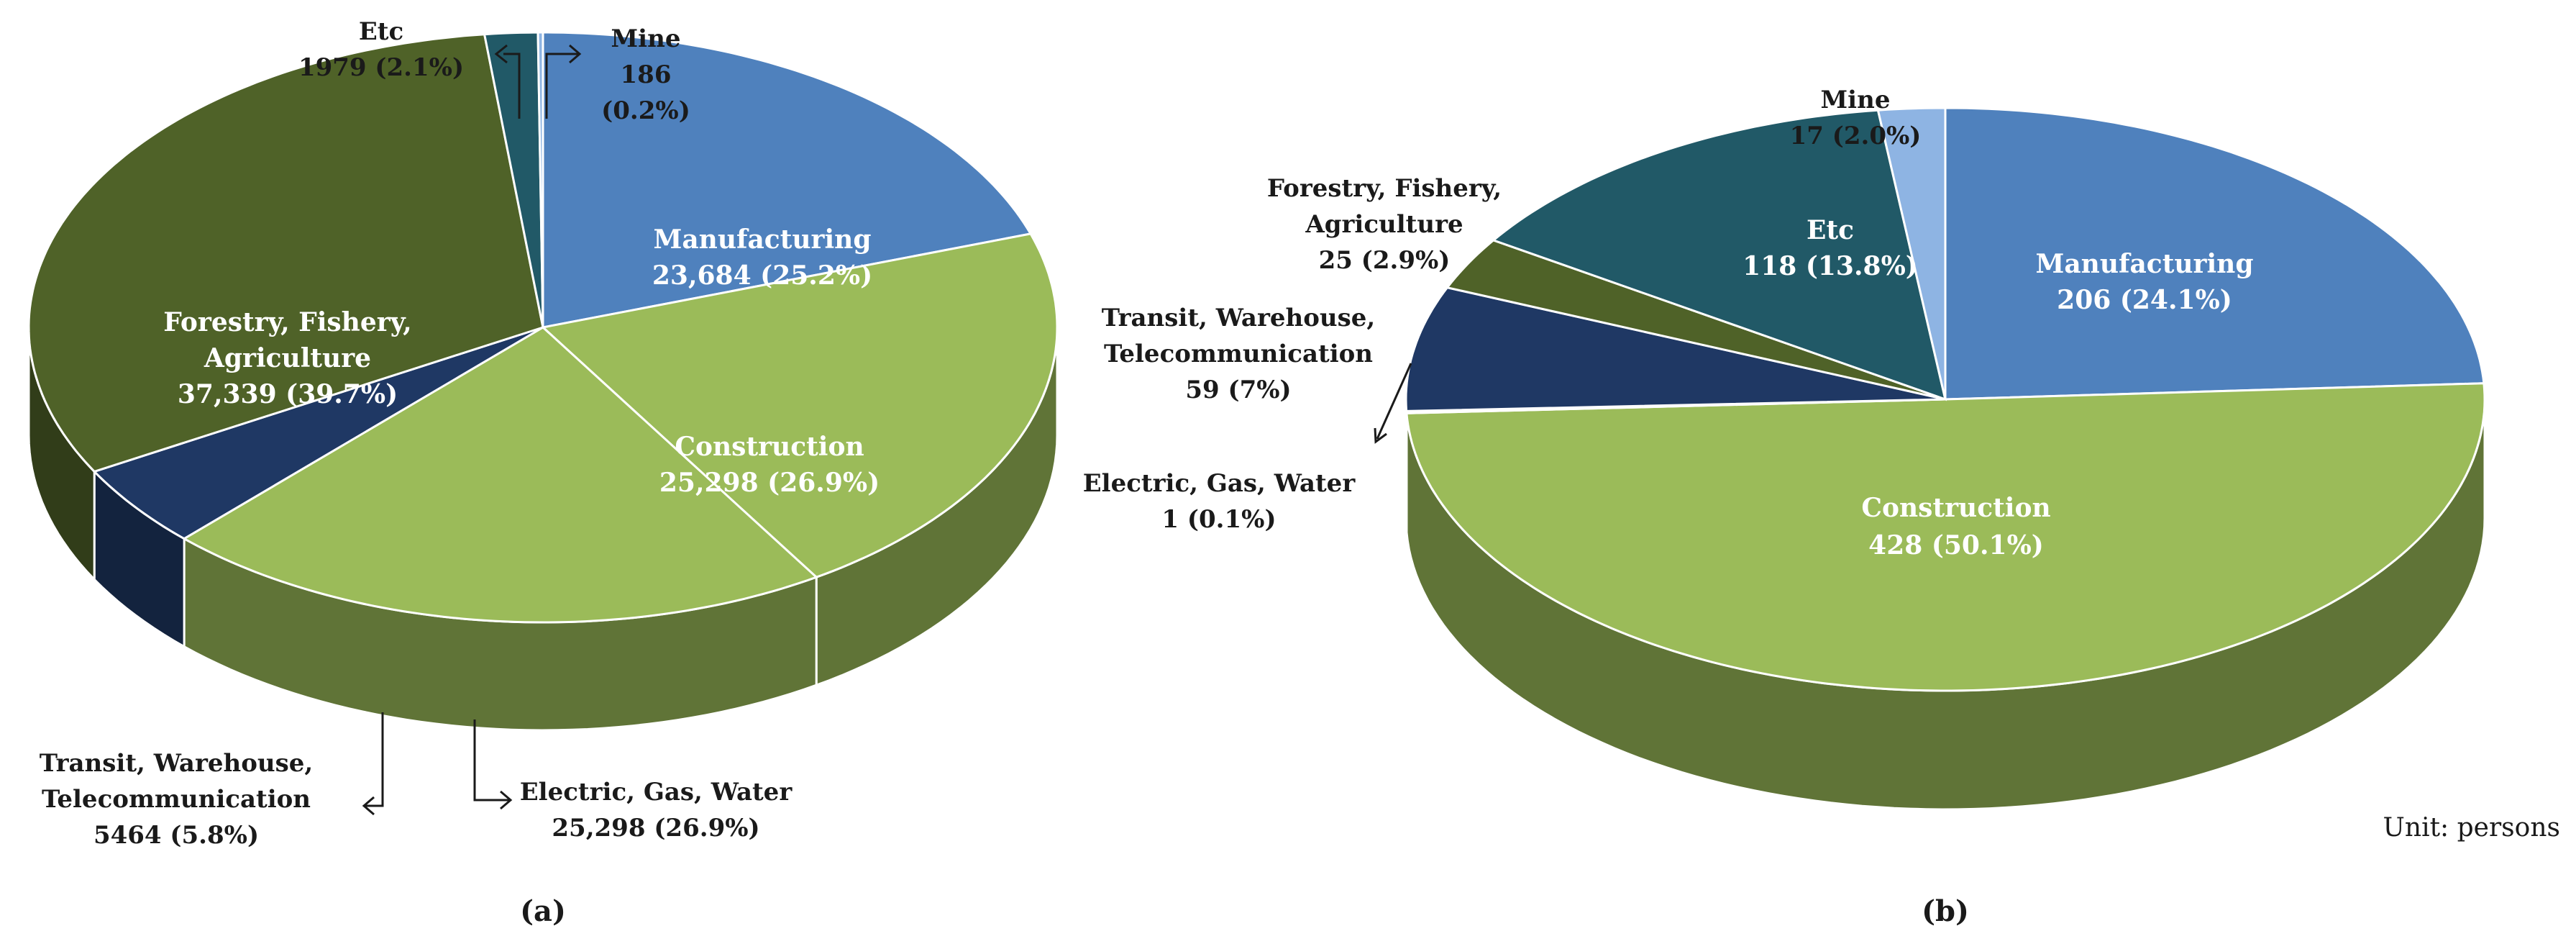  Describe the element at coordinates (381, 67) in the screenshot. I see `label-a-etc-value: 1979 (2.1%)` at that location.